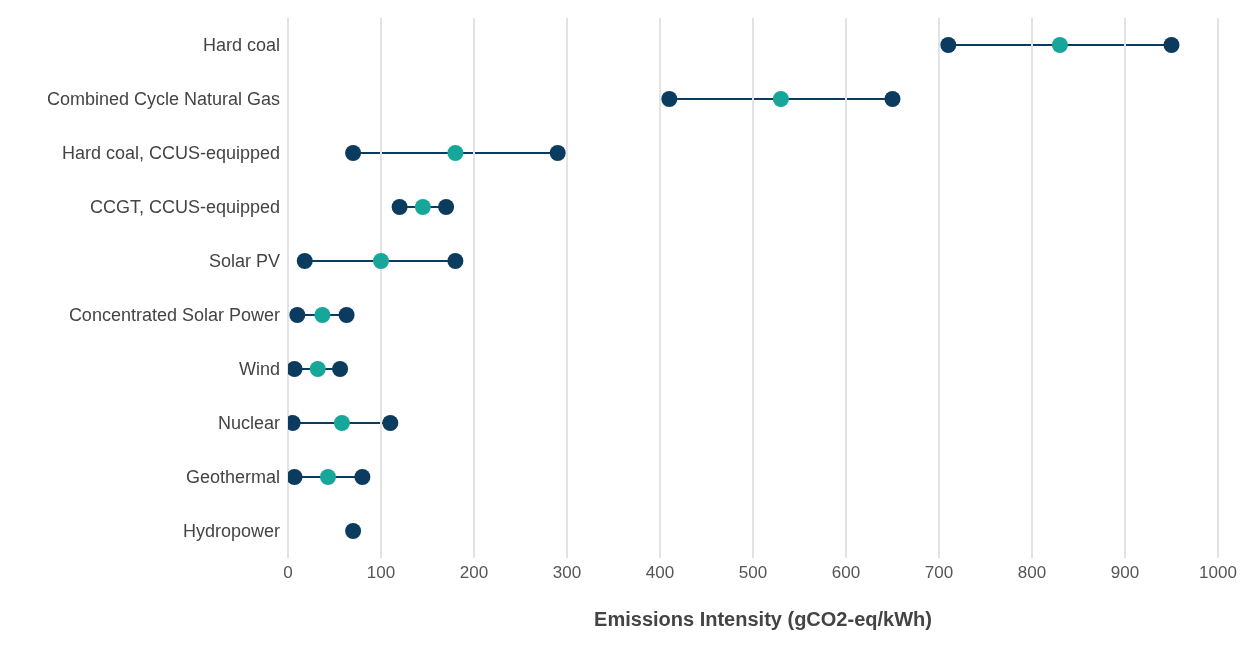  I want to click on x-tick-label: 300, so click(567, 573).